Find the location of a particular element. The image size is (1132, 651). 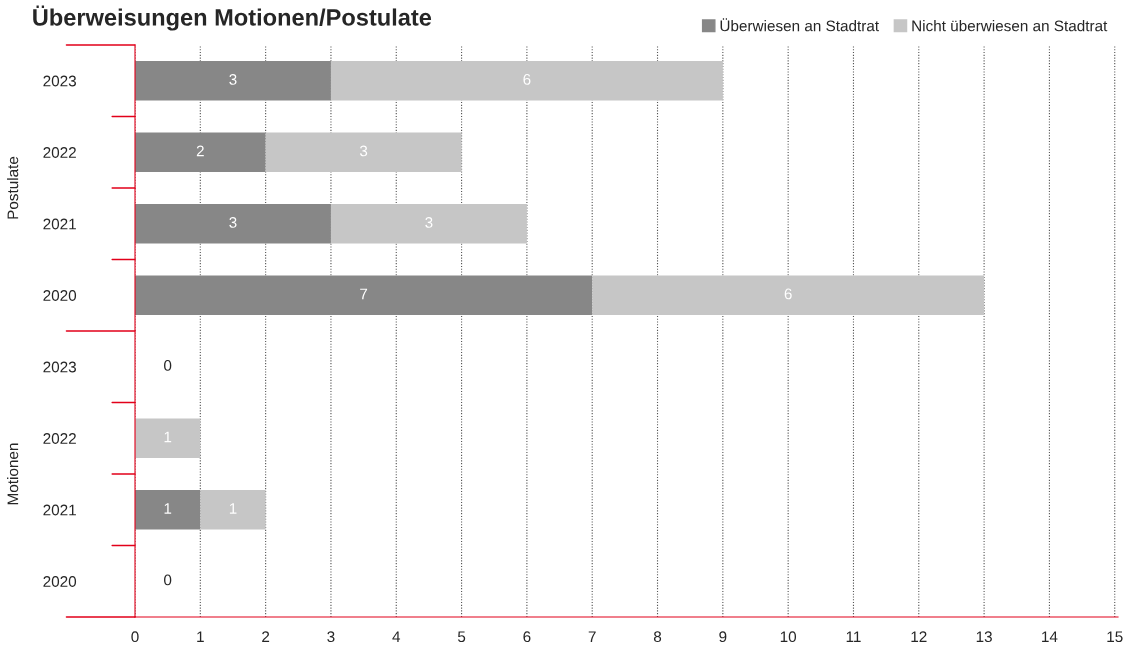

x-tick-label: 12 is located at coordinates (919, 636).